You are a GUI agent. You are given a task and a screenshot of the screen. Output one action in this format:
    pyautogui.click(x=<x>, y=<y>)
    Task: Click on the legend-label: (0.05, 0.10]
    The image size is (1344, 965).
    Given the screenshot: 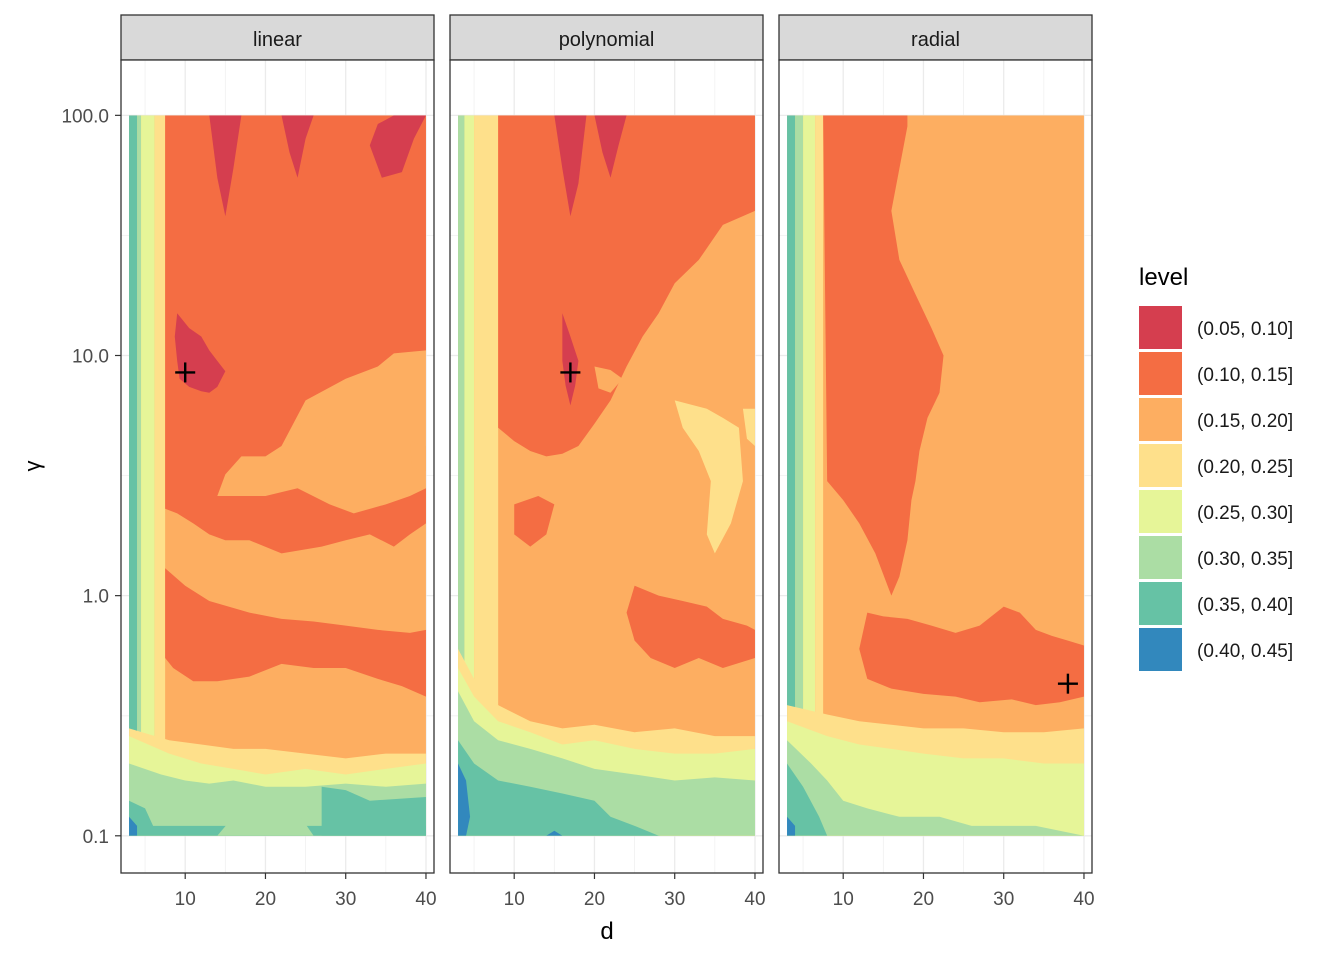 What is the action you would take?
    pyautogui.click(x=1245, y=329)
    